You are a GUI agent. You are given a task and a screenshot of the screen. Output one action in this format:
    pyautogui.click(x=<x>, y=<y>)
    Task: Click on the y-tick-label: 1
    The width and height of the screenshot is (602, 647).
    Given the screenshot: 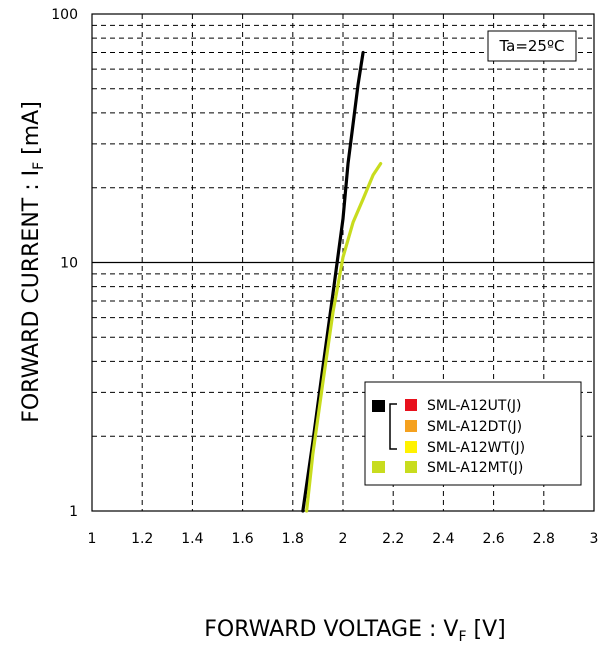 What is the action you would take?
    pyautogui.click(x=73, y=512)
    